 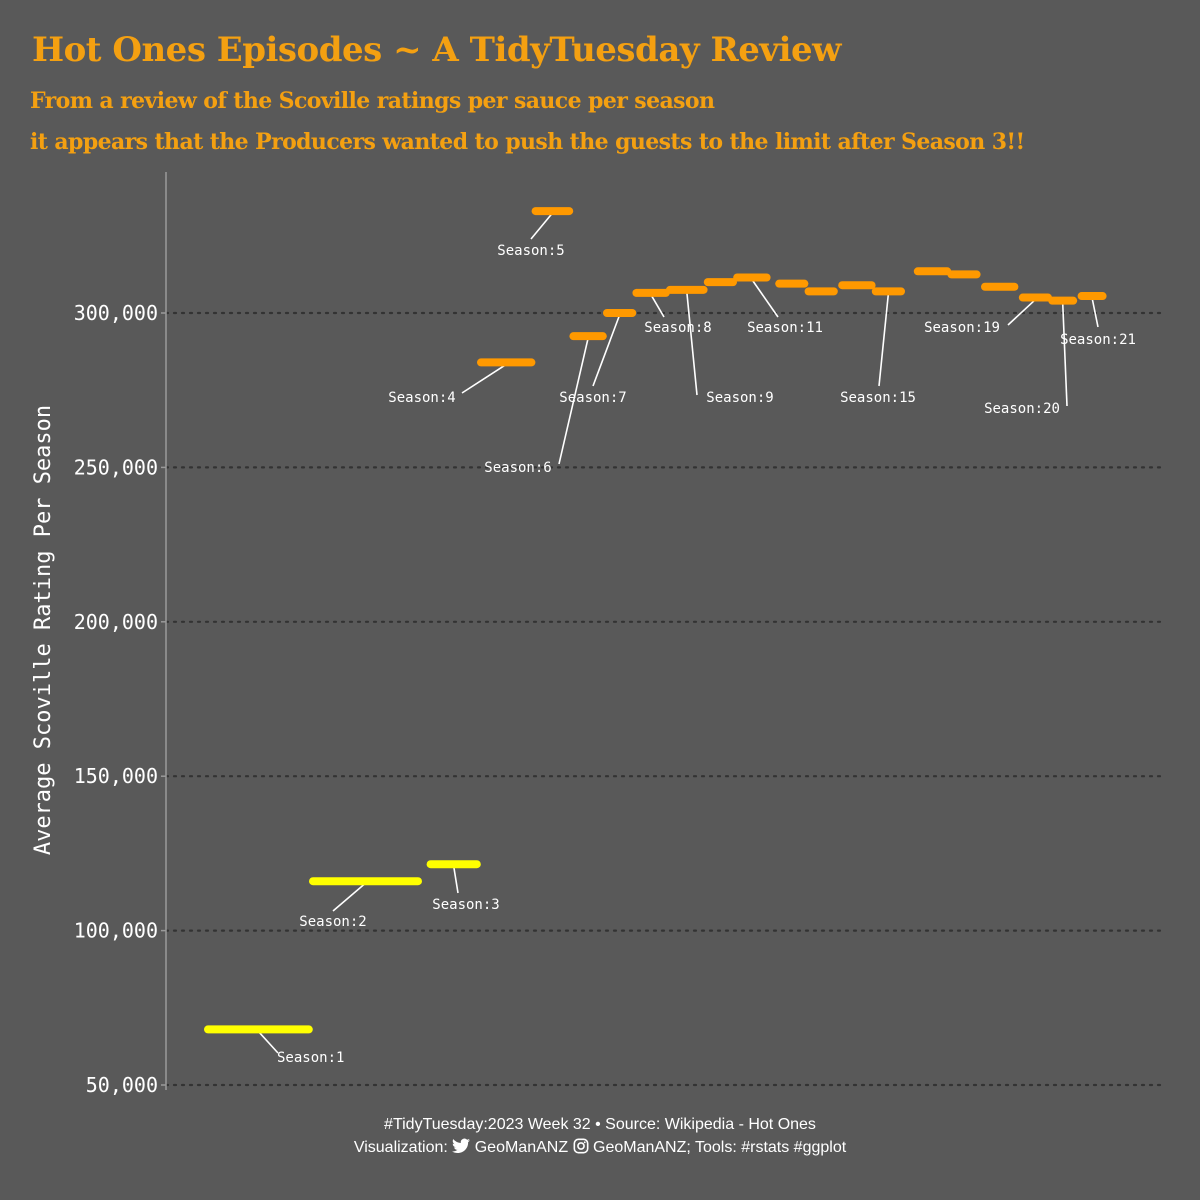 I want to click on y-tick-label: 150,000, so click(x=116, y=776).